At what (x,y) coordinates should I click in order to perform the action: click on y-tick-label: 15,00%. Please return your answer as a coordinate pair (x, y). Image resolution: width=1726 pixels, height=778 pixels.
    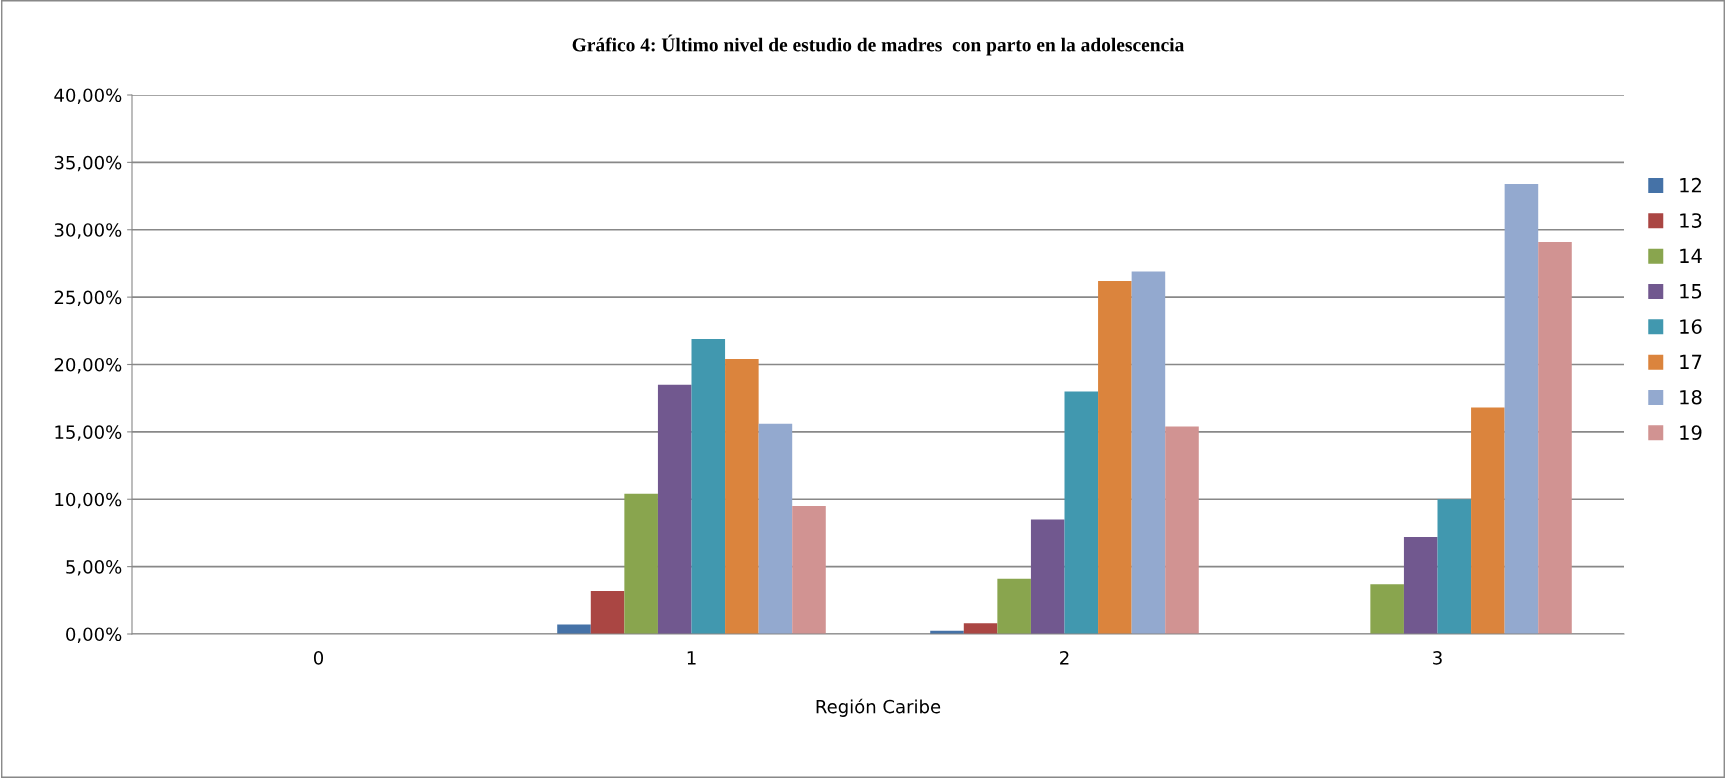
    Looking at the image, I should click on (88, 433).